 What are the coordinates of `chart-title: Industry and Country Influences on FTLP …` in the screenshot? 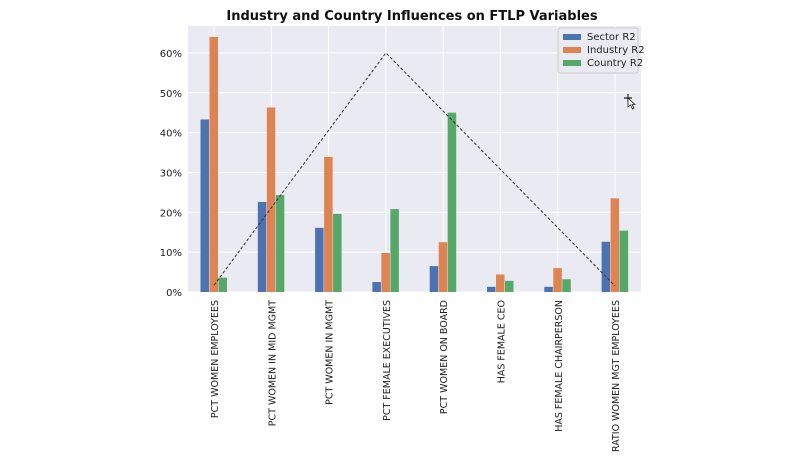 It's located at (411, 16).